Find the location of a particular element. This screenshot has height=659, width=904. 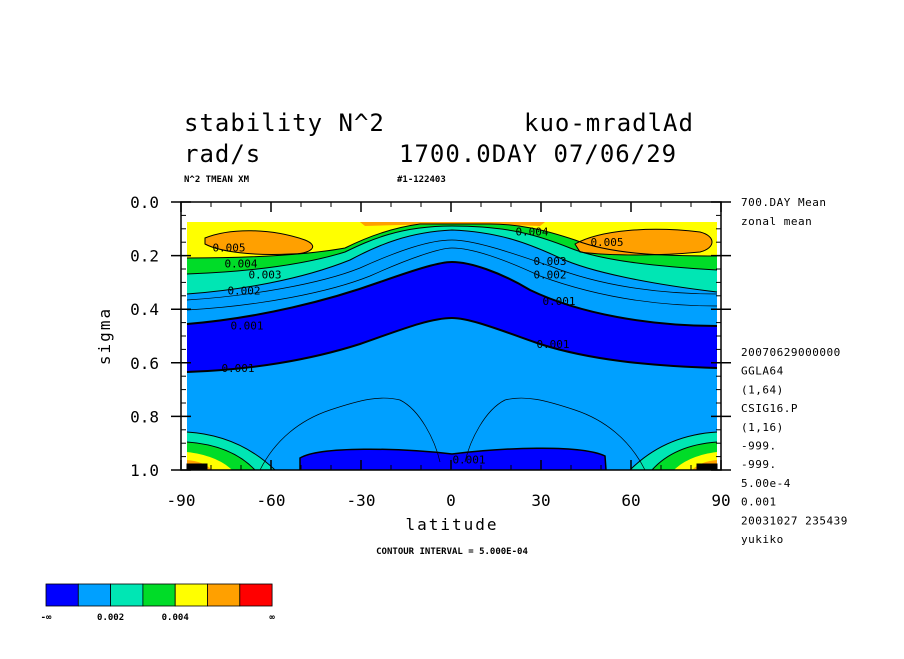

side-info-line: CSIG16.P is located at coordinates (769, 408).